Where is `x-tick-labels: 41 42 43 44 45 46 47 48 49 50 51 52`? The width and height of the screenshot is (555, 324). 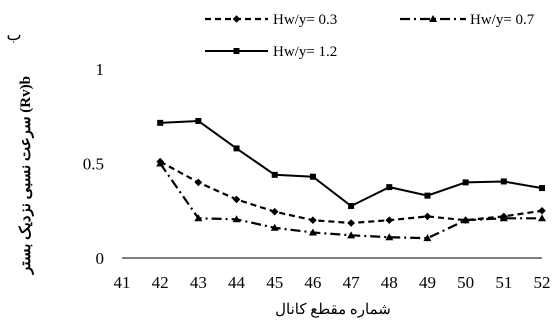 x-tick-labels: 41 42 43 44 45 46 47 48 49 50 51 52 is located at coordinates (332, 282).